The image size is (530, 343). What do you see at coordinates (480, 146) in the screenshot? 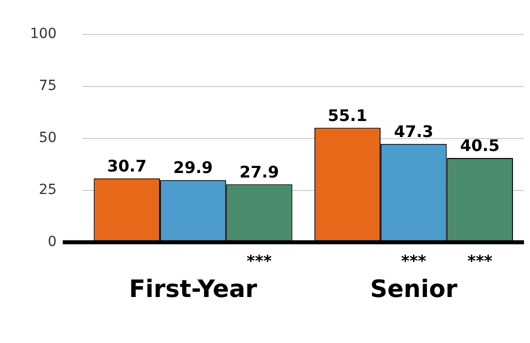
I see `data-label: 40.5` at bounding box center [480, 146].